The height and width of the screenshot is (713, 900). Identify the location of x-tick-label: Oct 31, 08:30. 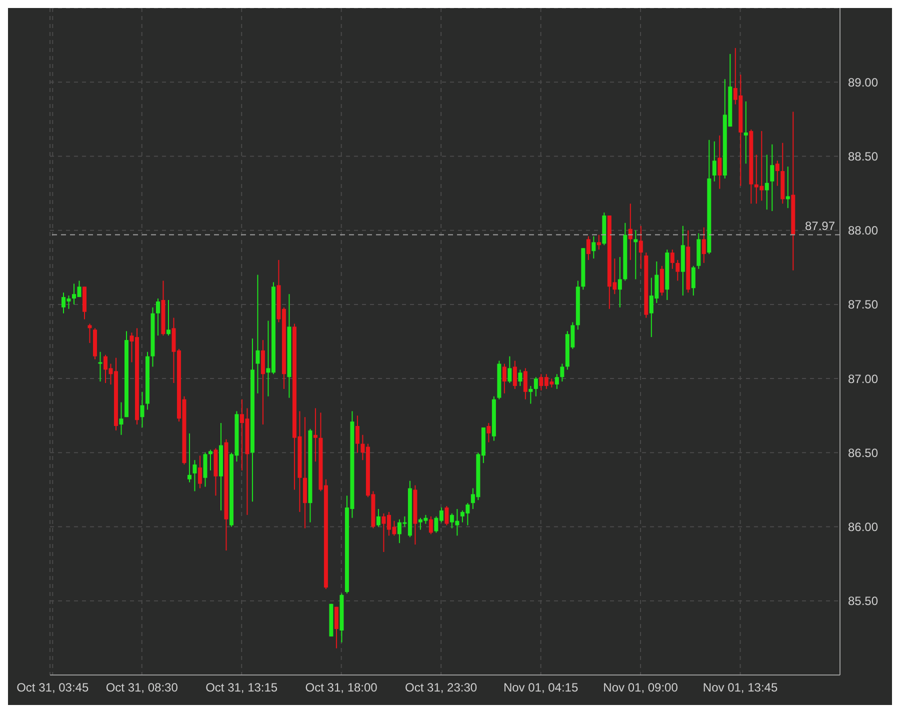
(142, 687).